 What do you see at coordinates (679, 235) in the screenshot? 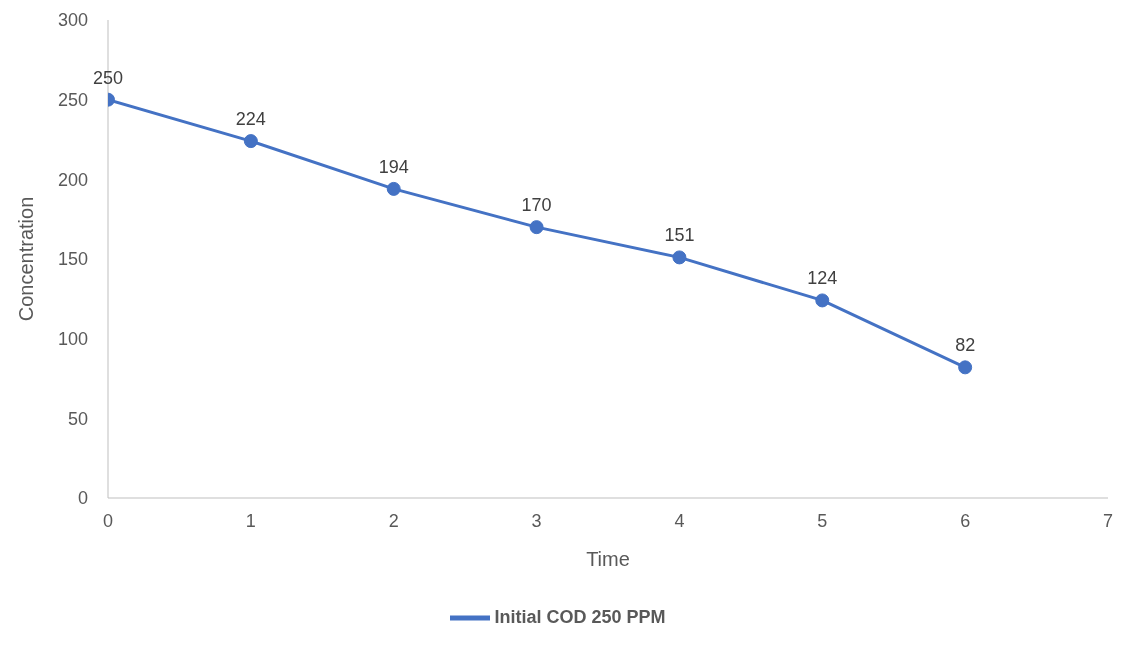
I see `data-label: 151` at bounding box center [679, 235].